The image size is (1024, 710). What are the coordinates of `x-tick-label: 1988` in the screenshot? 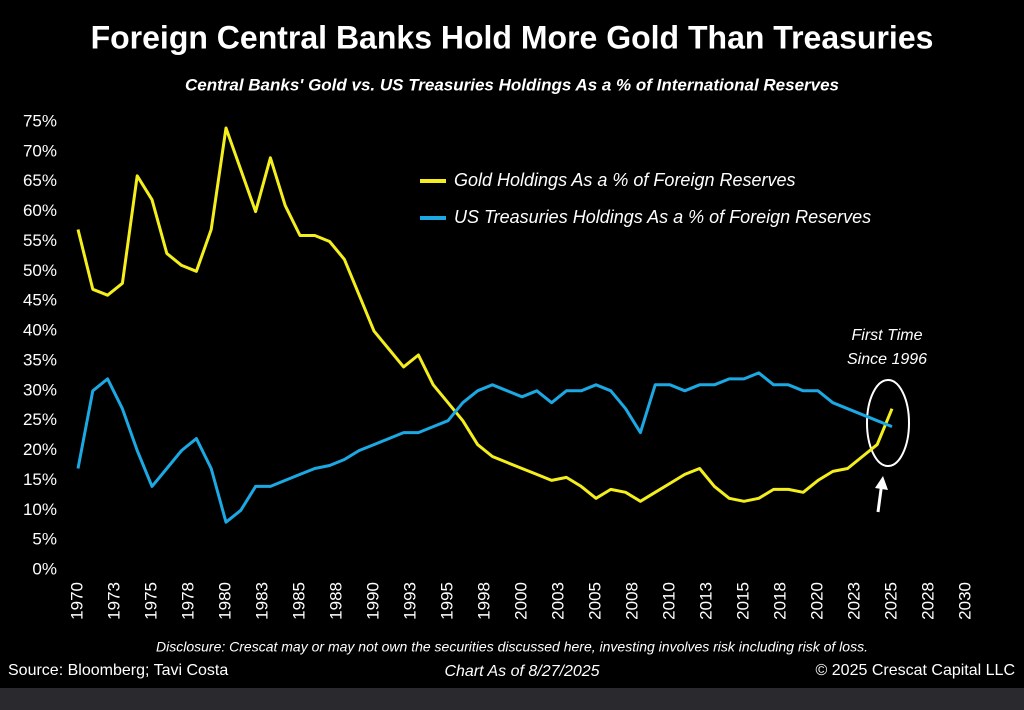 It's located at (335, 601).